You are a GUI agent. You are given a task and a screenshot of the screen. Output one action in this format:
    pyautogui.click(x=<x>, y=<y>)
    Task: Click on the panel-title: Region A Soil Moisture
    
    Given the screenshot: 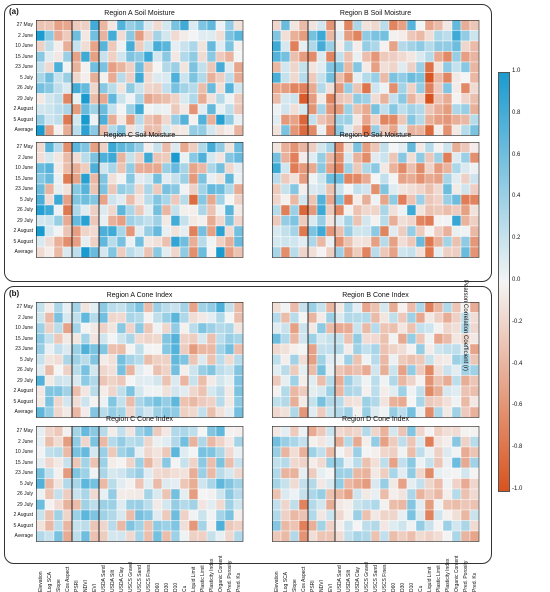 What is the action you would take?
    pyautogui.click(x=139, y=13)
    